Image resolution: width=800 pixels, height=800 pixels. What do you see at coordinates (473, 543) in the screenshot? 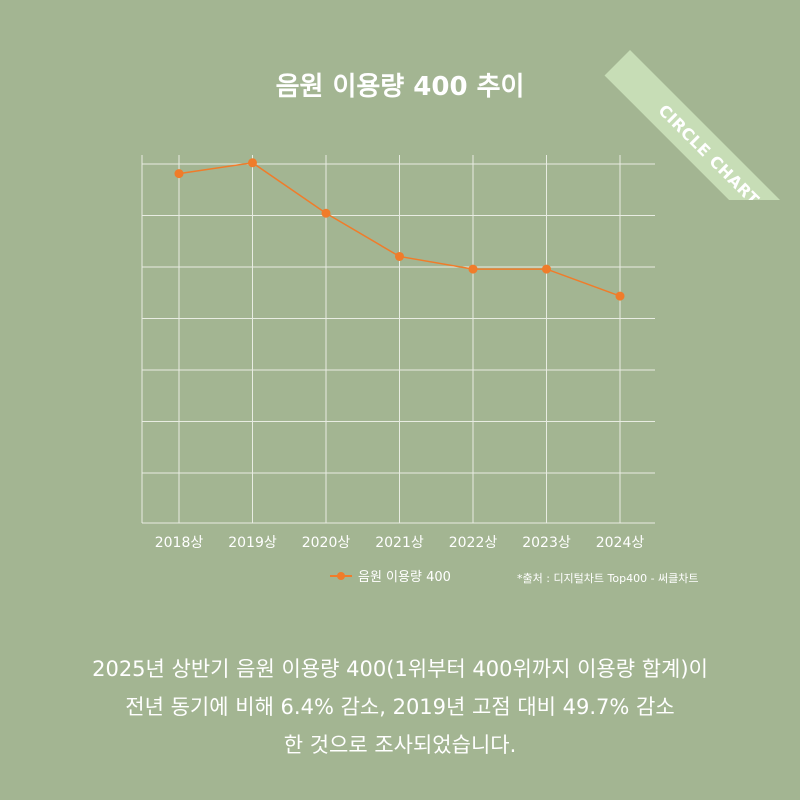
I see `x-tick-label: 2022상` at bounding box center [473, 543].